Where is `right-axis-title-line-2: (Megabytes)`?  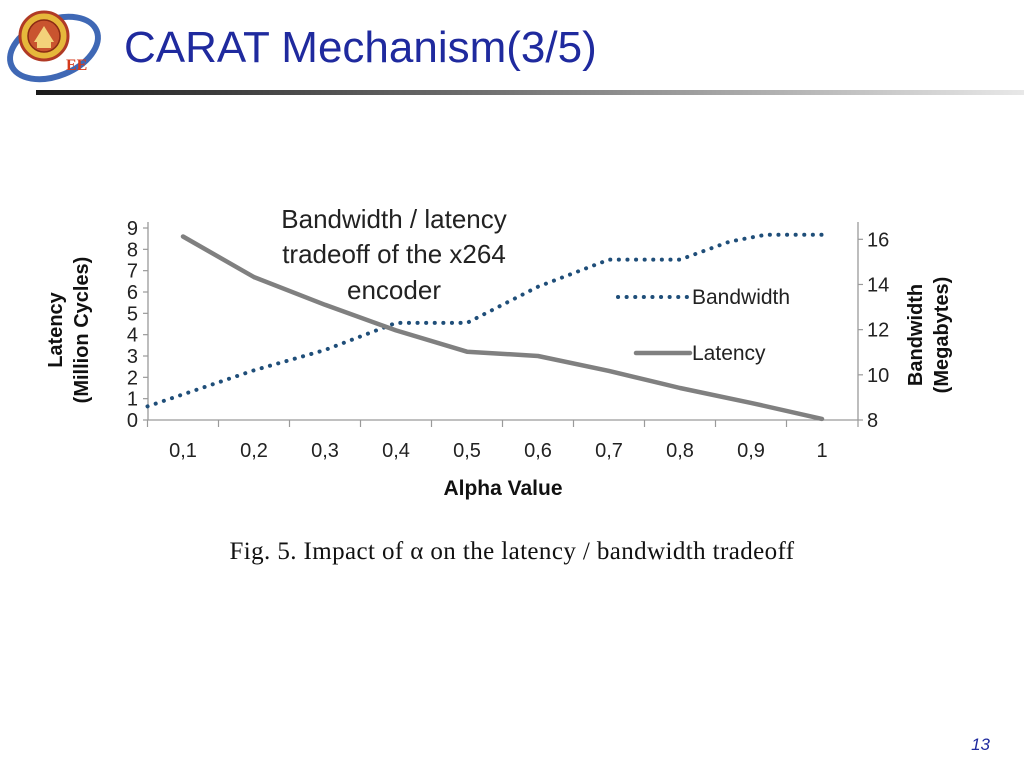
right-axis-title-line-2: (Megabytes) is located at coordinates (942, 335).